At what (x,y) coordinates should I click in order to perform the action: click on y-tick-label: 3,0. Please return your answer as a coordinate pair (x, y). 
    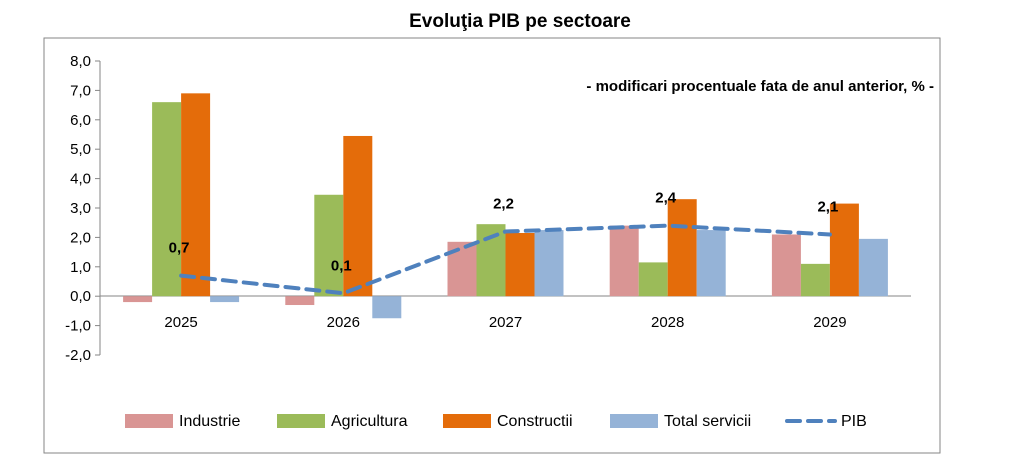
    Looking at the image, I should click on (80, 208).